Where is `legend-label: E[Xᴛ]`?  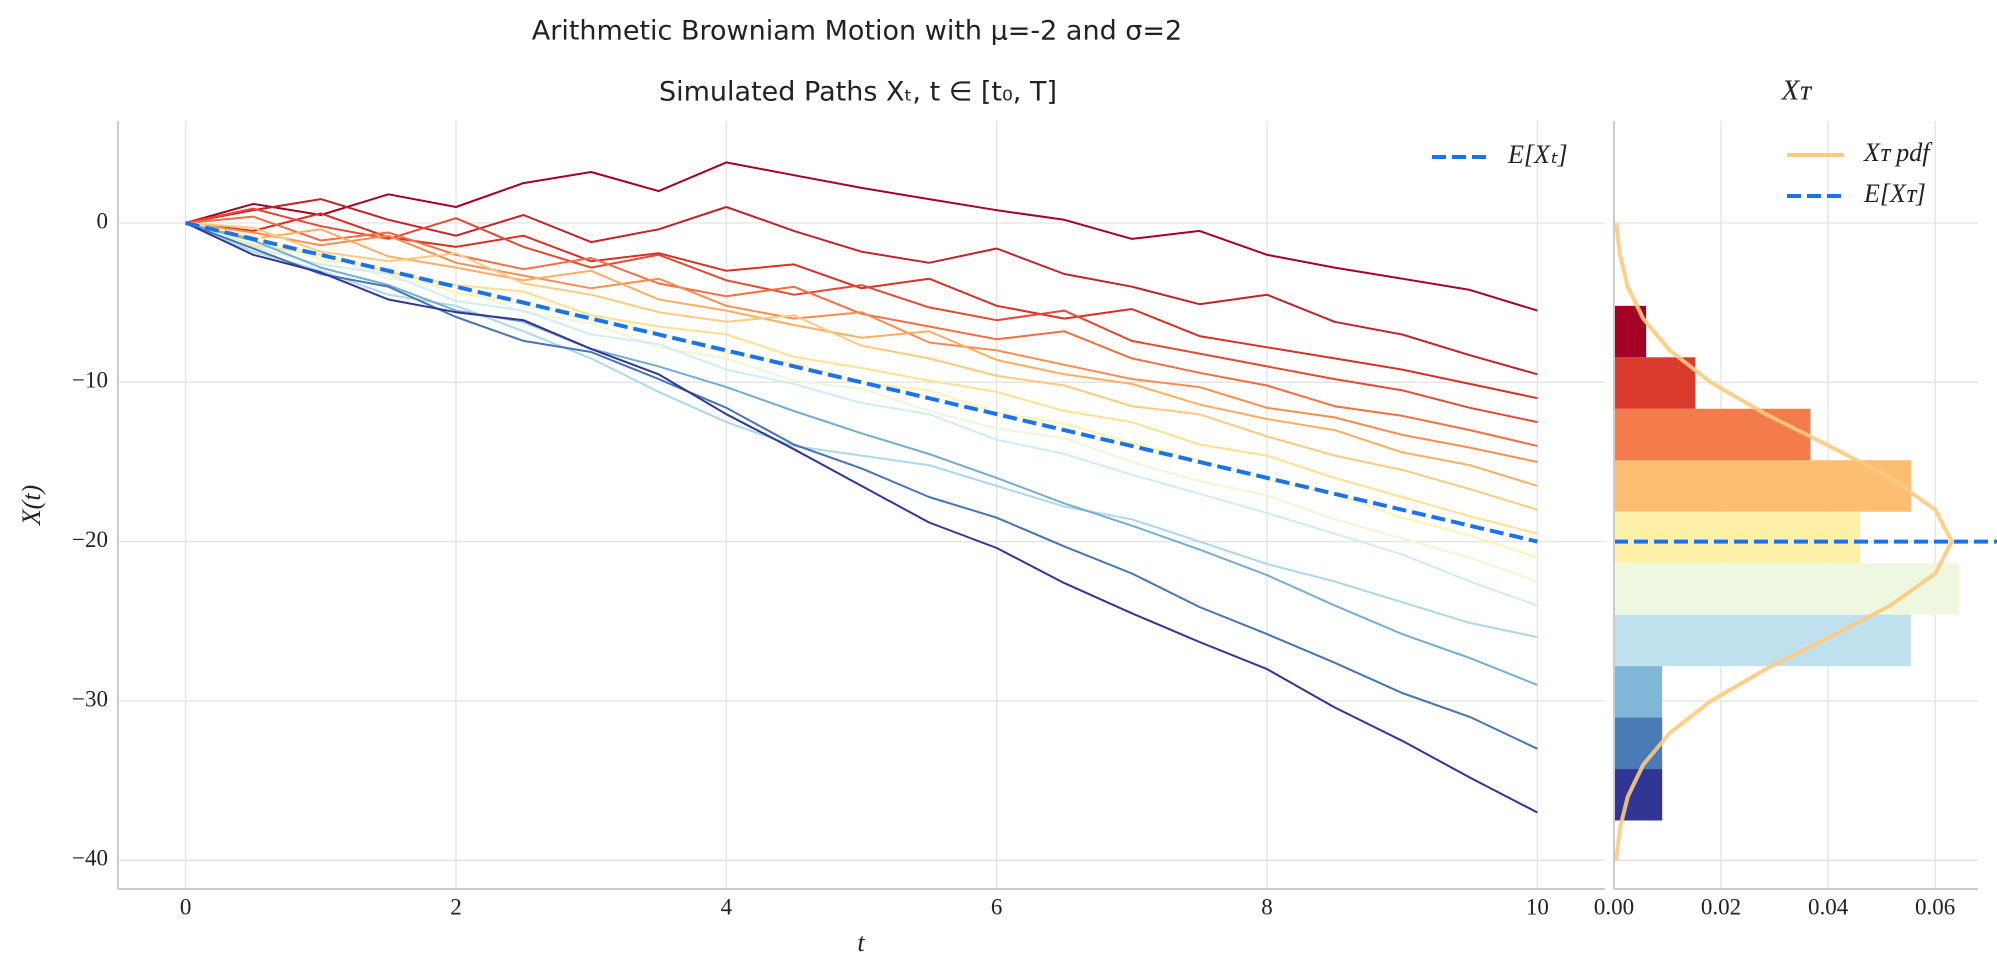 legend-label: E[Xᴛ] is located at coordinates (1894, 193).